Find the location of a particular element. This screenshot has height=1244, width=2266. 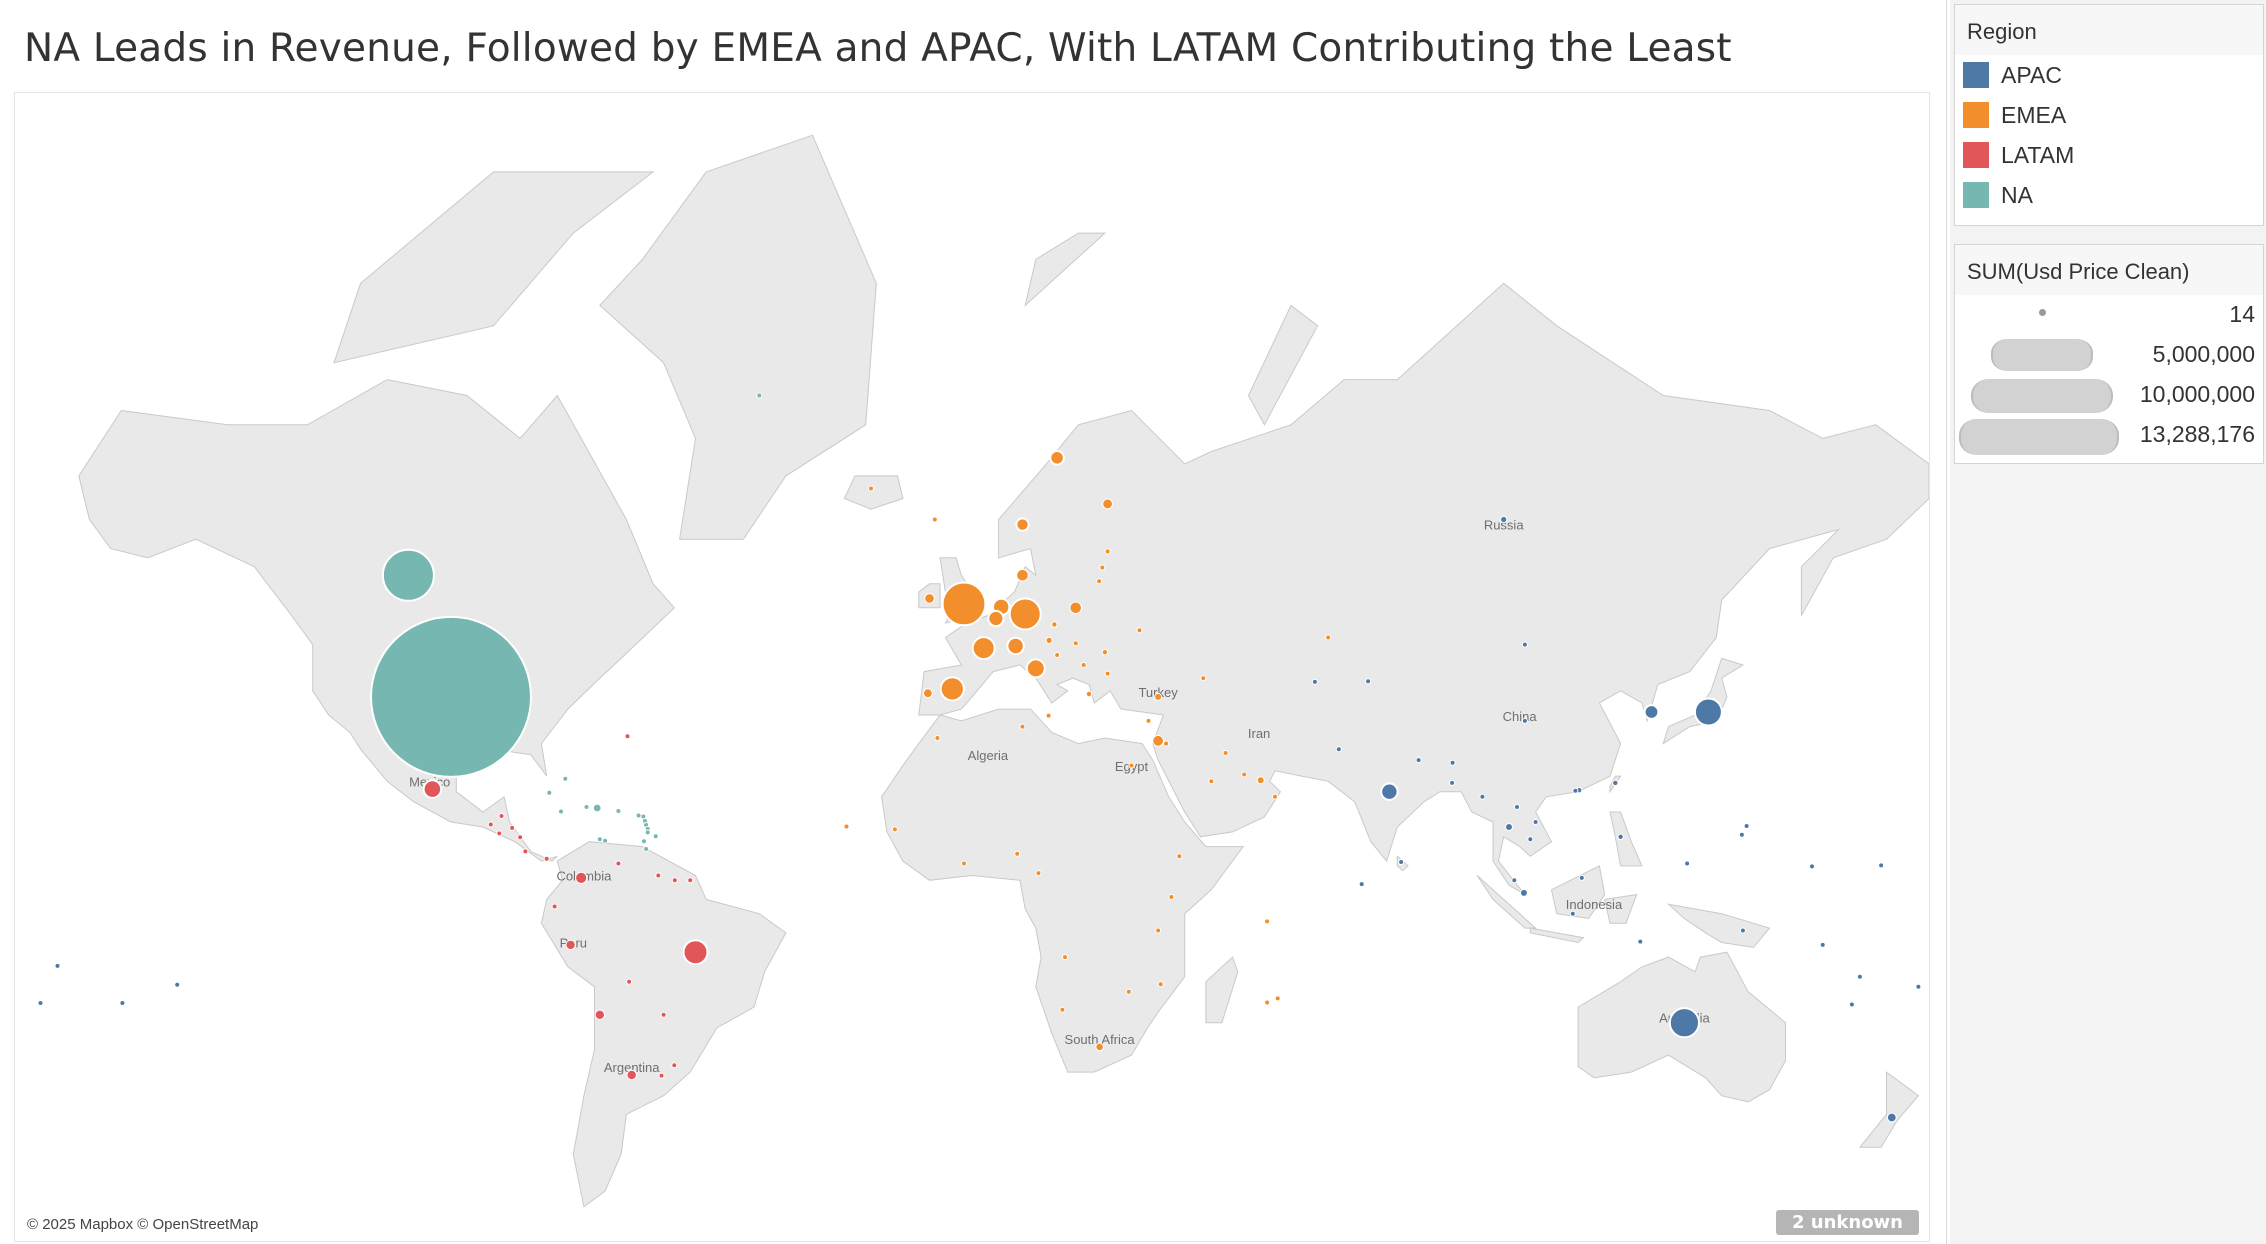

marker-emea: Namibia is located at coordinates (1062, 1009).